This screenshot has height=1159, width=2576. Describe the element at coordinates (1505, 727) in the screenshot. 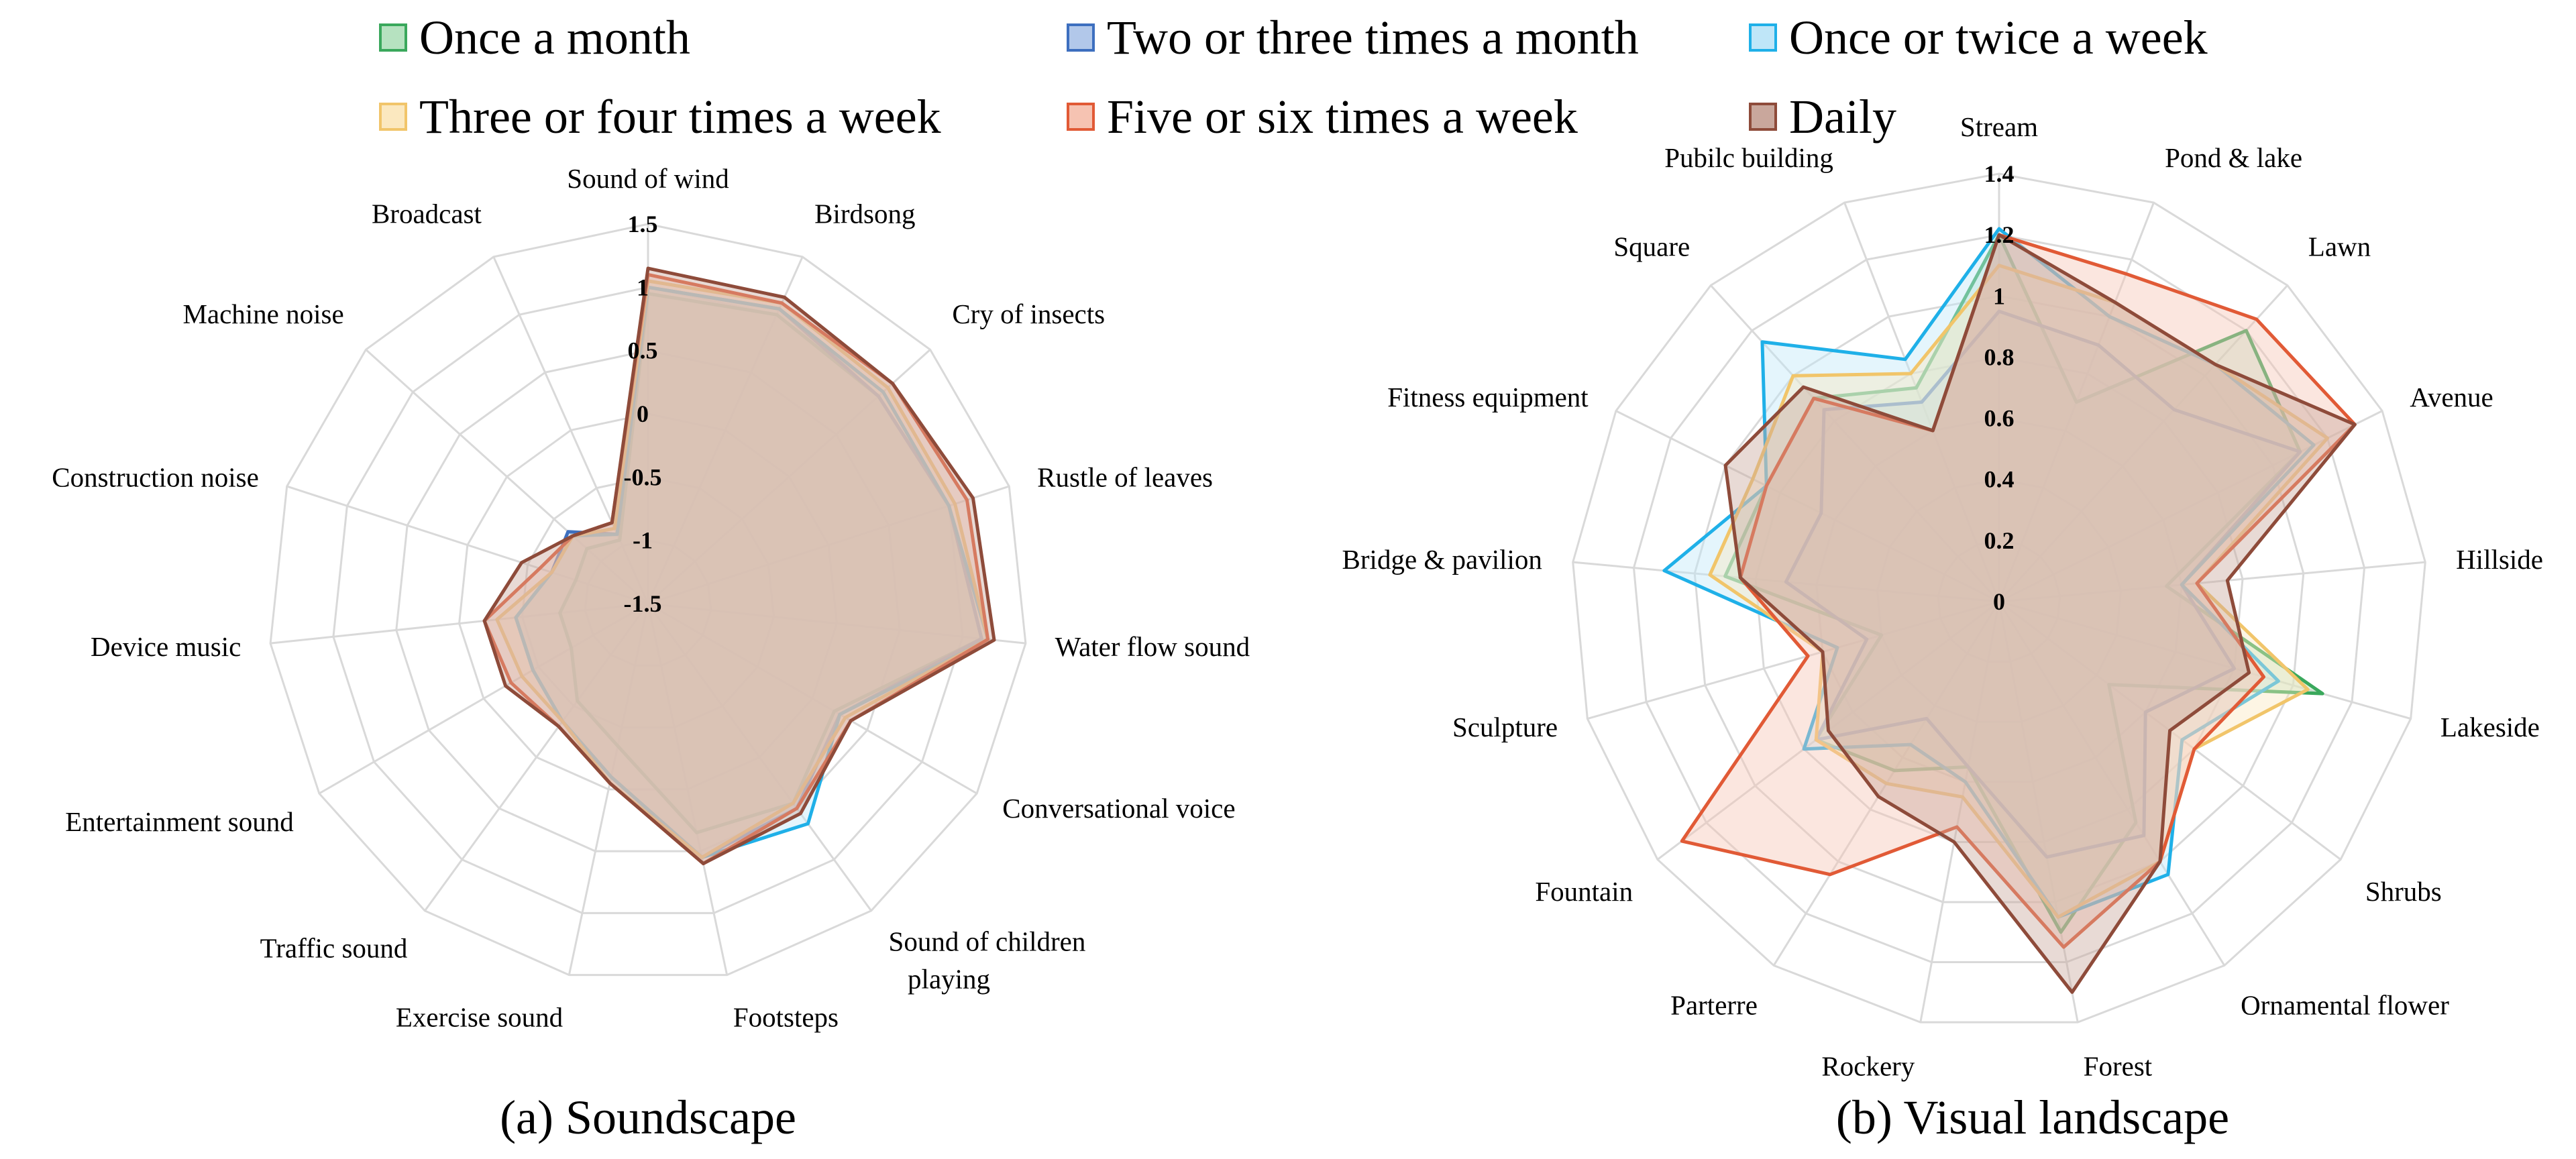

I see `axis-label-sculpture: Sculpture` at that location.